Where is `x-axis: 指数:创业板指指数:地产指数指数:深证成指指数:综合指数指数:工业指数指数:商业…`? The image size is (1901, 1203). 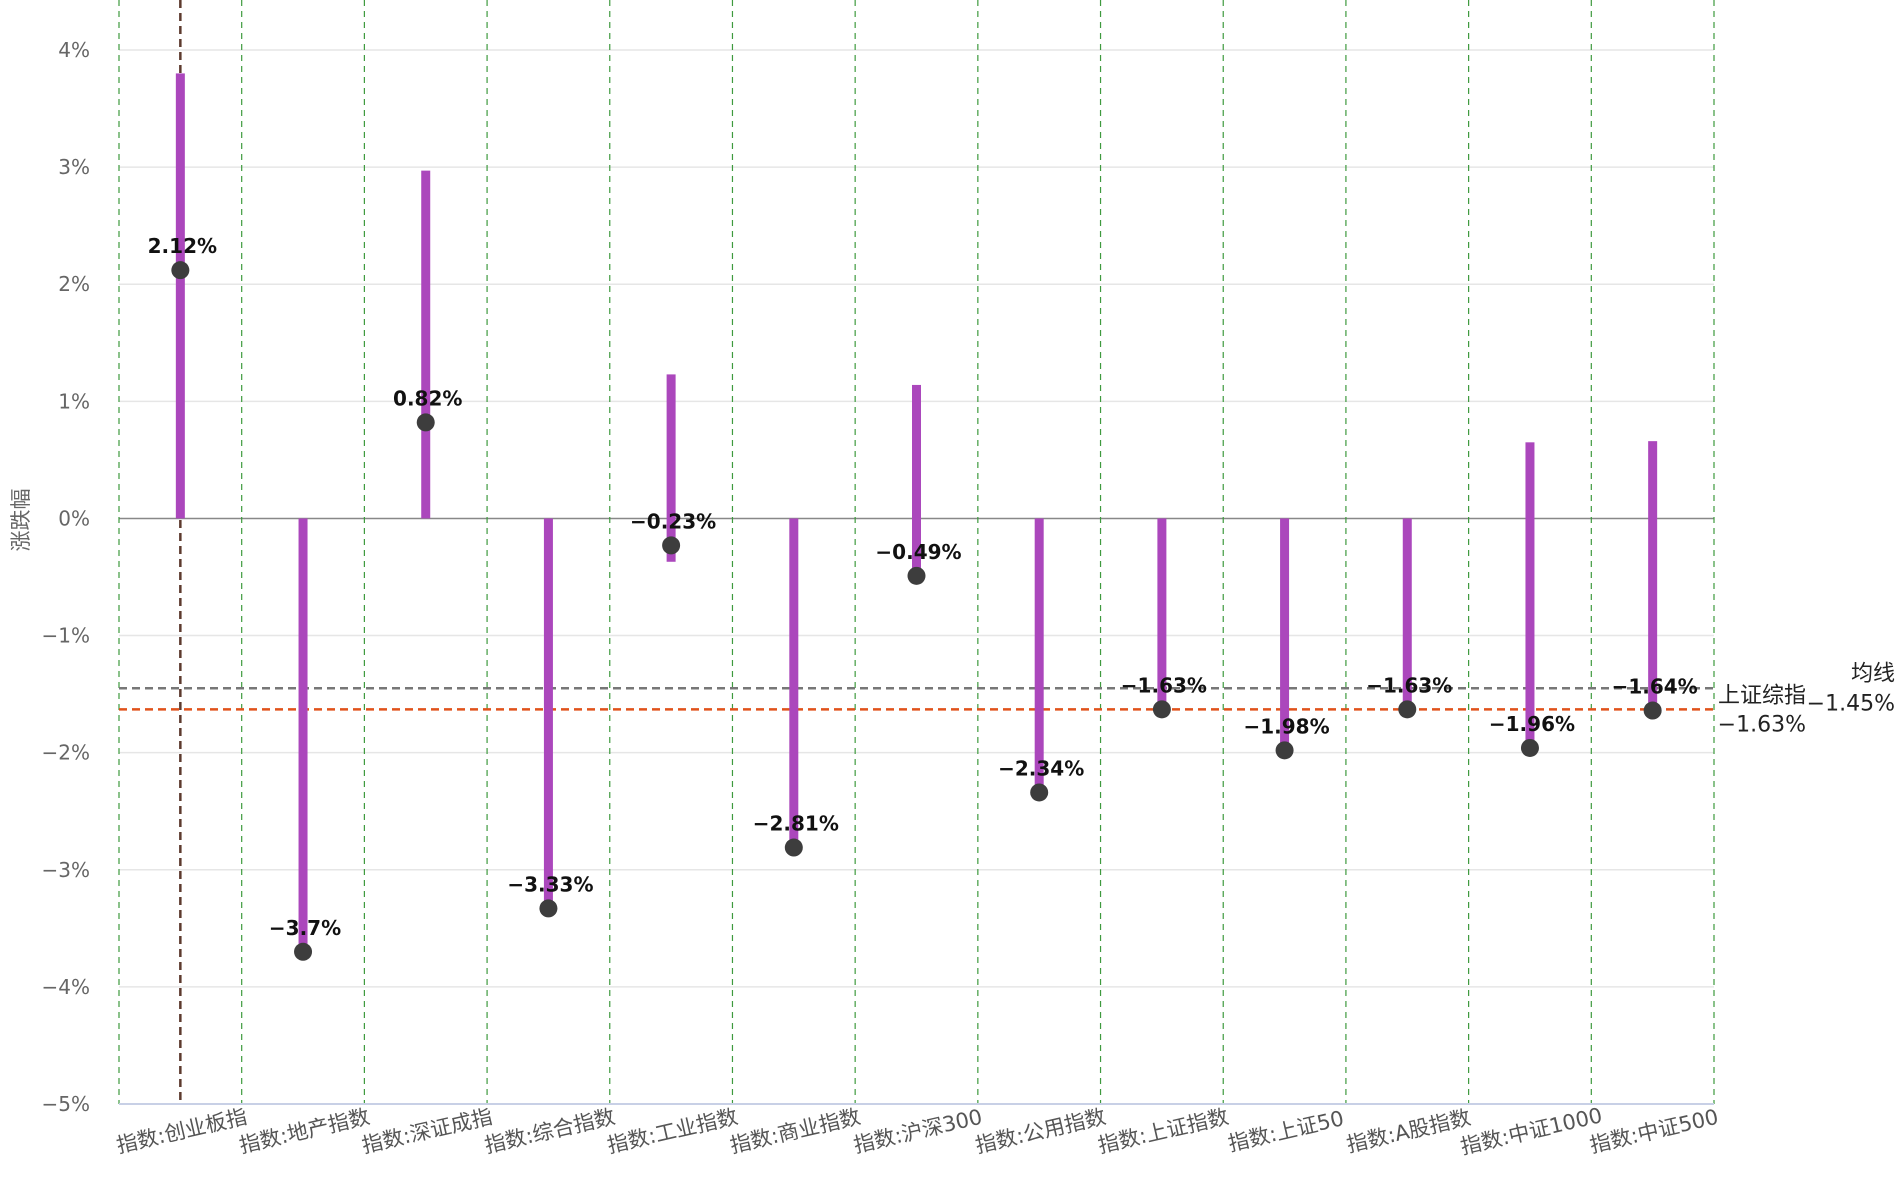
x-axis: 指数:创业板指指数:地产指数指数:深证成指指数:综合指数指数:工业指数指数:商业… is located at coordinates (917, 1131).